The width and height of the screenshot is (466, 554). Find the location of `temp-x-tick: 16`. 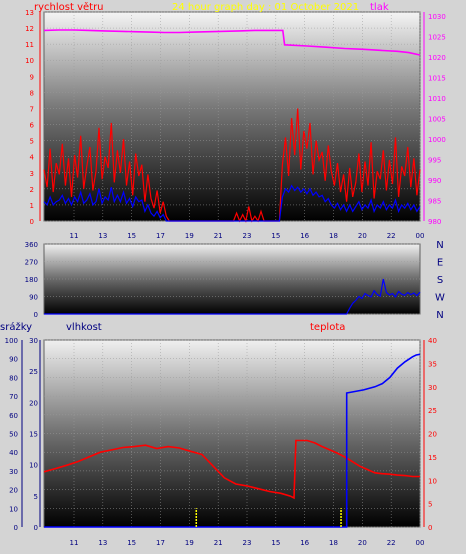

temp-x-tick: 16 is located at coordinates (304, 543).